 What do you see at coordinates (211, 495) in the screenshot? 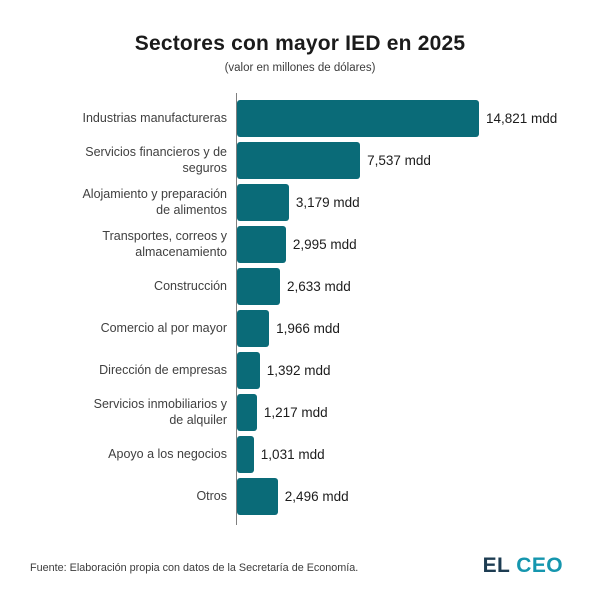
I see `category-label: Otros` at bounding box center [211, 495].